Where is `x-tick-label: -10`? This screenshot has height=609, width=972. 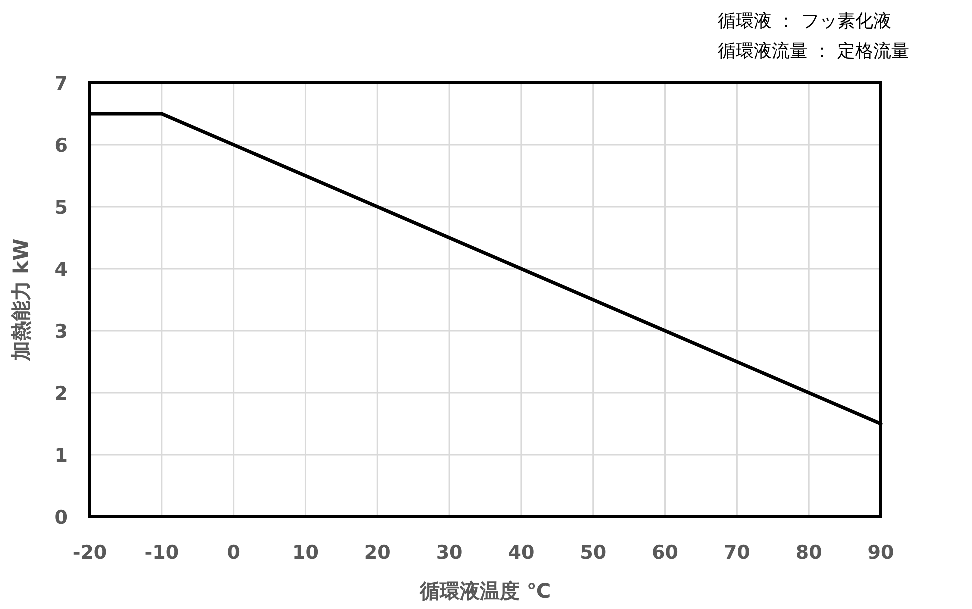
x-tick-label: -10 is located at coordinates (162, 553).